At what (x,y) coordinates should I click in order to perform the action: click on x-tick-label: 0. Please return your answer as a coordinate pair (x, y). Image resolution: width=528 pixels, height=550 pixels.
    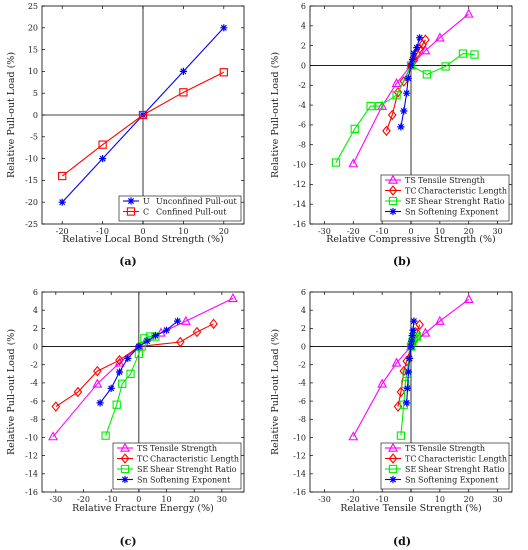
    Looking at the image, I should click on (138, 499).